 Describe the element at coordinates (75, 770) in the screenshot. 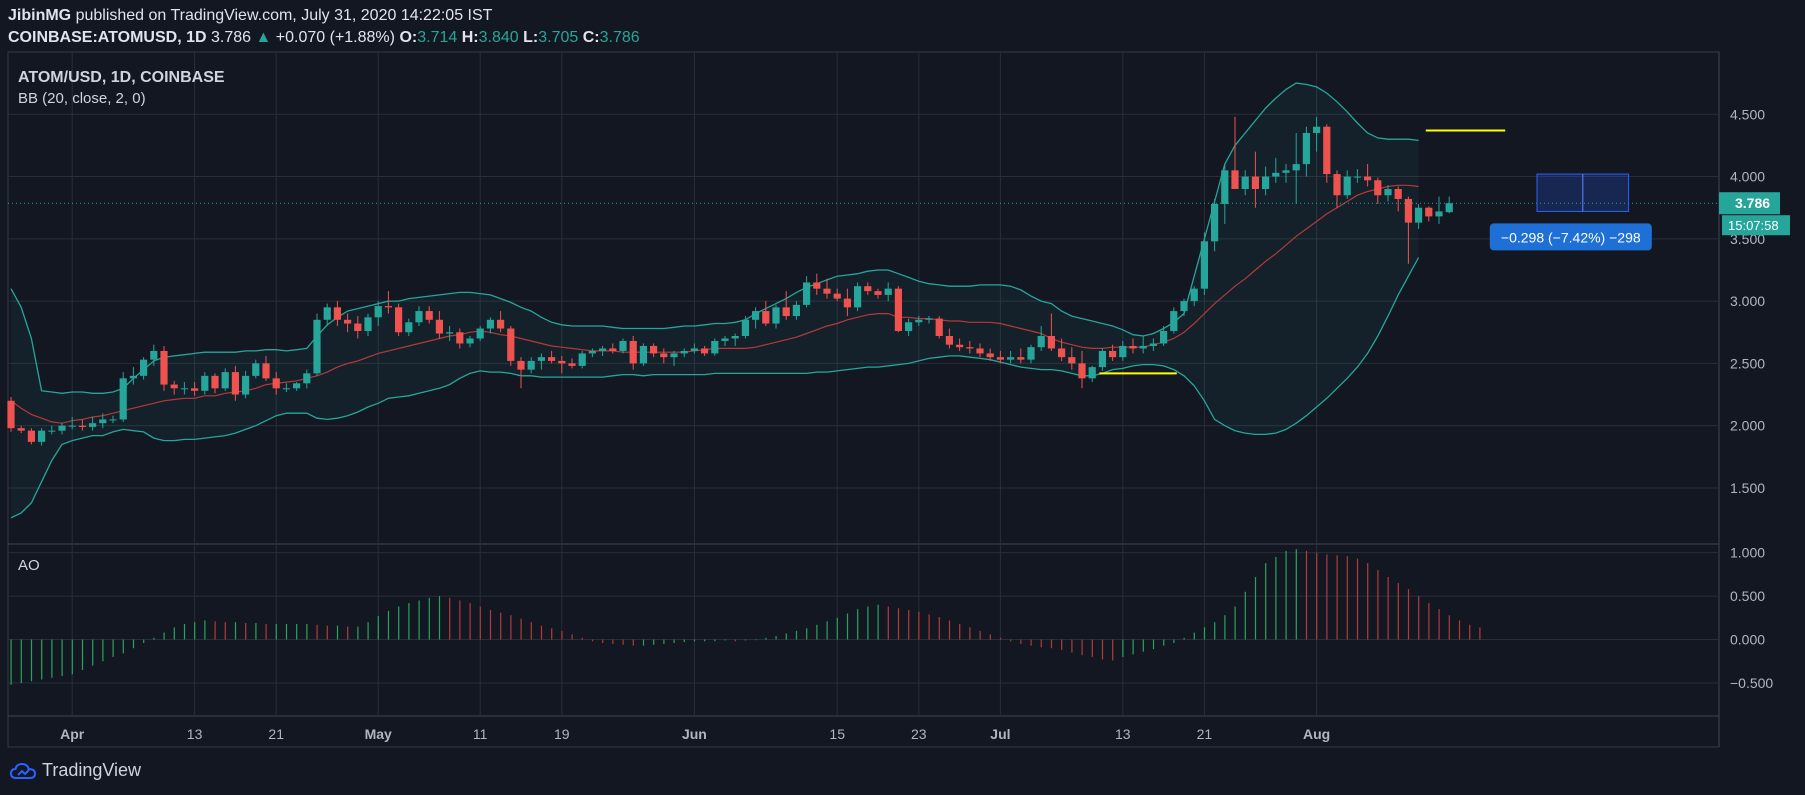

I see `tradingview-logo: TradingView` at that location.